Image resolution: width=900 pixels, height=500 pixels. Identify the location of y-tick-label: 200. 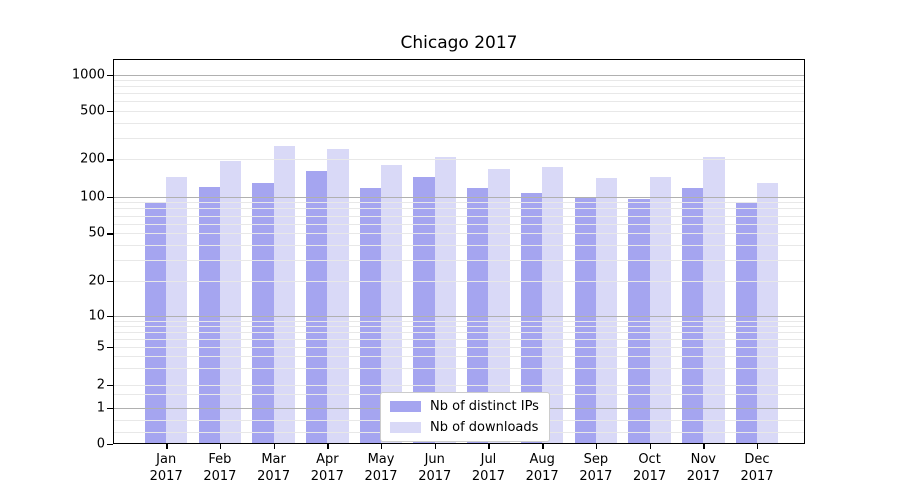
(92, 159).